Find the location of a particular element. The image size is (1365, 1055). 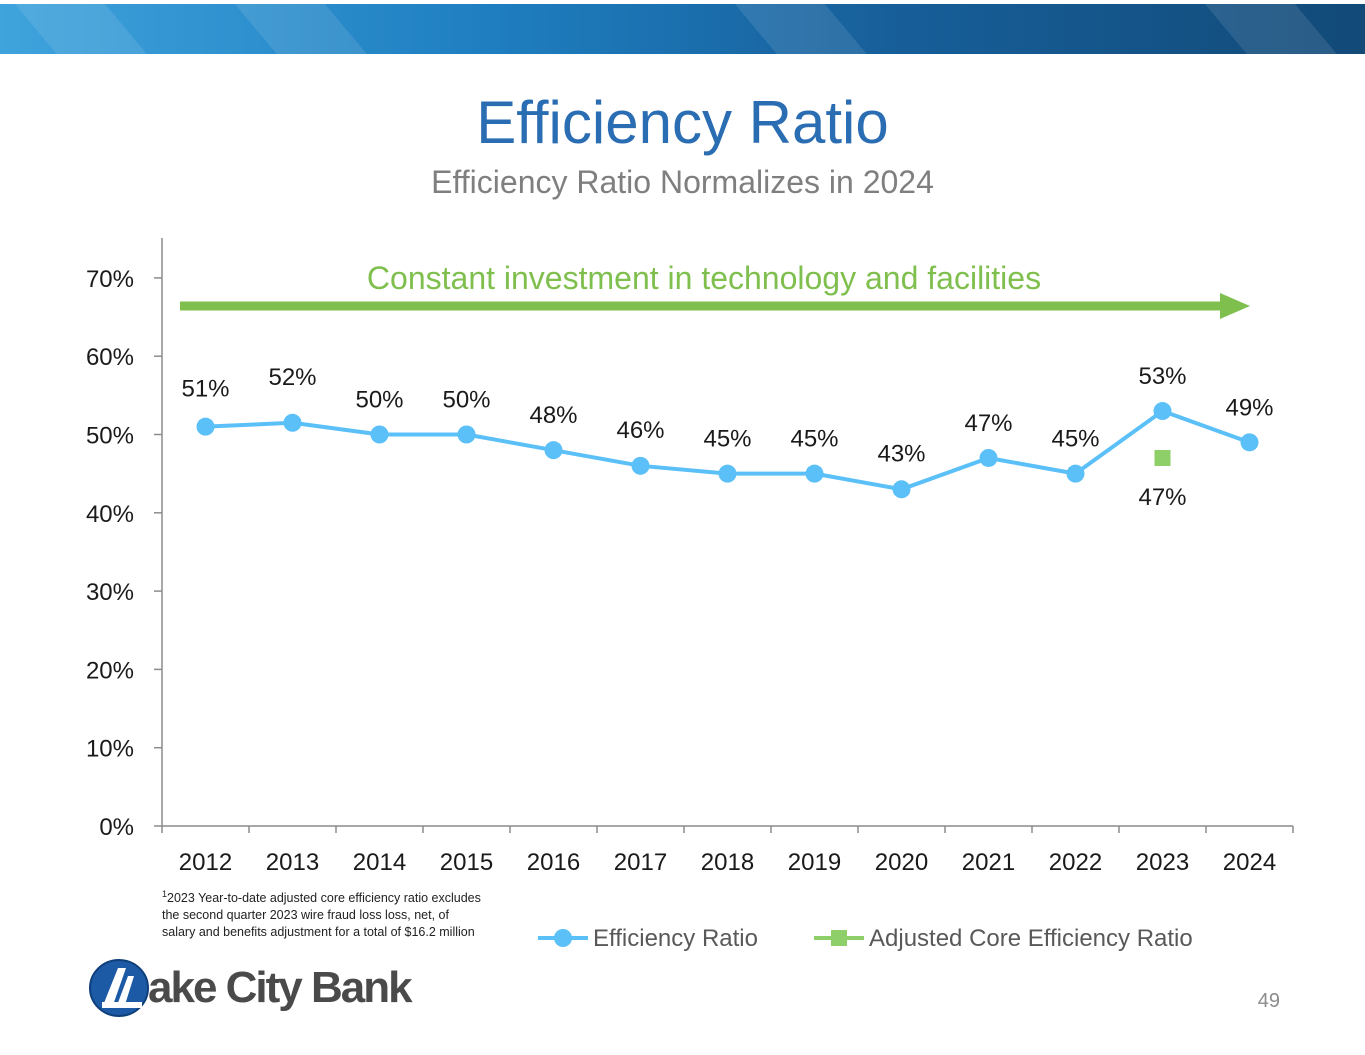

adjusted-core-point is located at coordinates (1162, 457).